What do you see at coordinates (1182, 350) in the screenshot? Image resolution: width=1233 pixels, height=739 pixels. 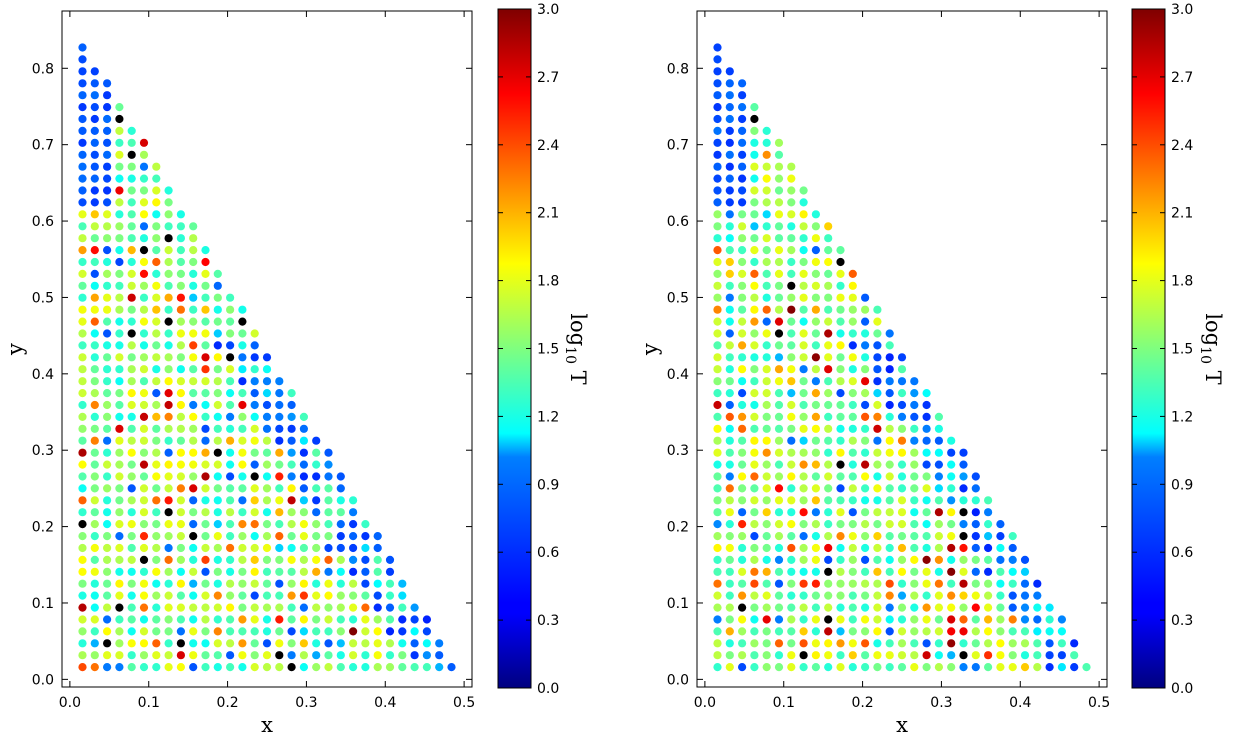 I see `colorbar-tick-label: 1.5` at bounding box center [1182, 350].